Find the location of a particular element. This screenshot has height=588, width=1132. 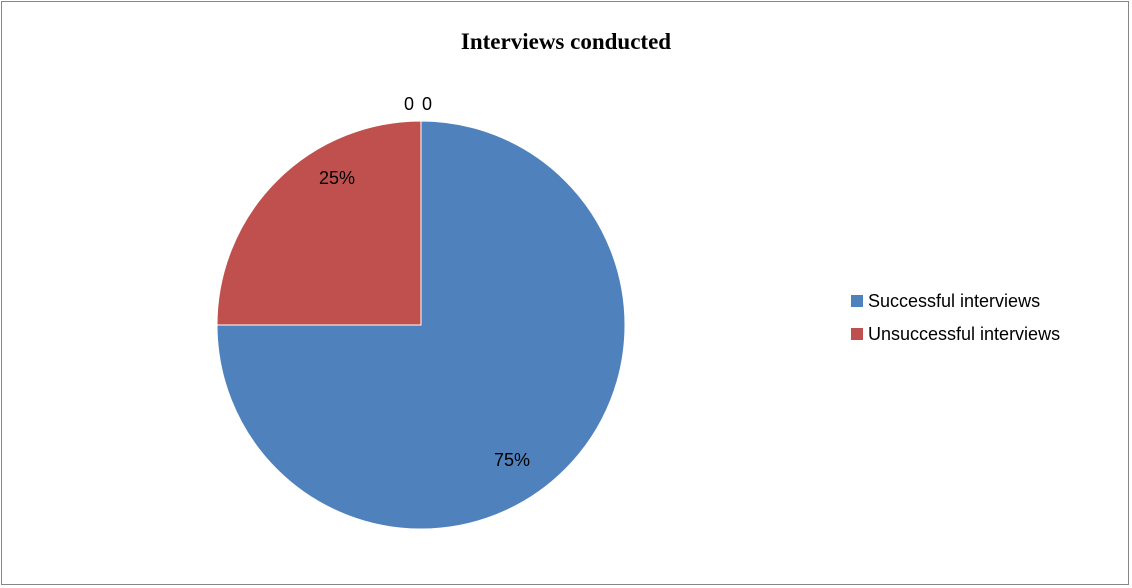

zero-value-label-1: 0 is located at coordinates (409, 104).